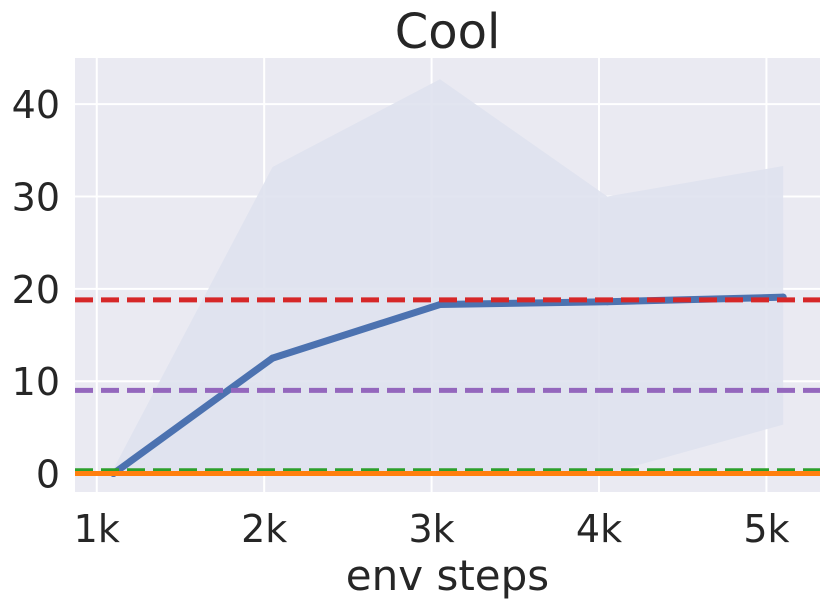 This screenshot has height=610, width=831. I want to click on y-tick-label: 30, so click(36, 198).